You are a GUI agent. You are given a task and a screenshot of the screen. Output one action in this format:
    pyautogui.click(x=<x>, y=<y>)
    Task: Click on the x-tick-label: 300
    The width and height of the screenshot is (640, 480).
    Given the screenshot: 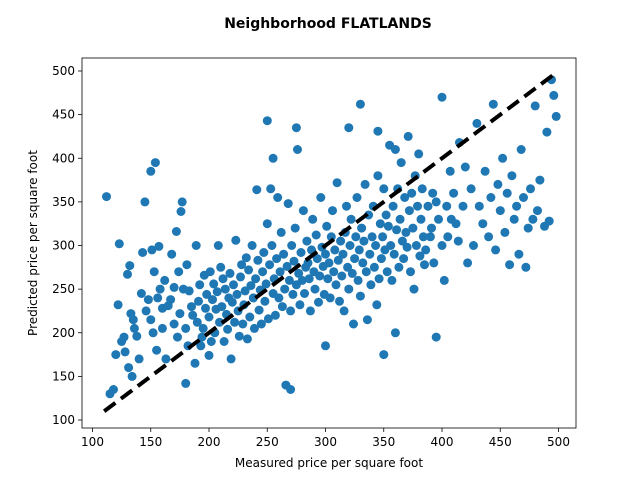 What is the action you would take?
    pyautogui.click(x=325, y=442)
    